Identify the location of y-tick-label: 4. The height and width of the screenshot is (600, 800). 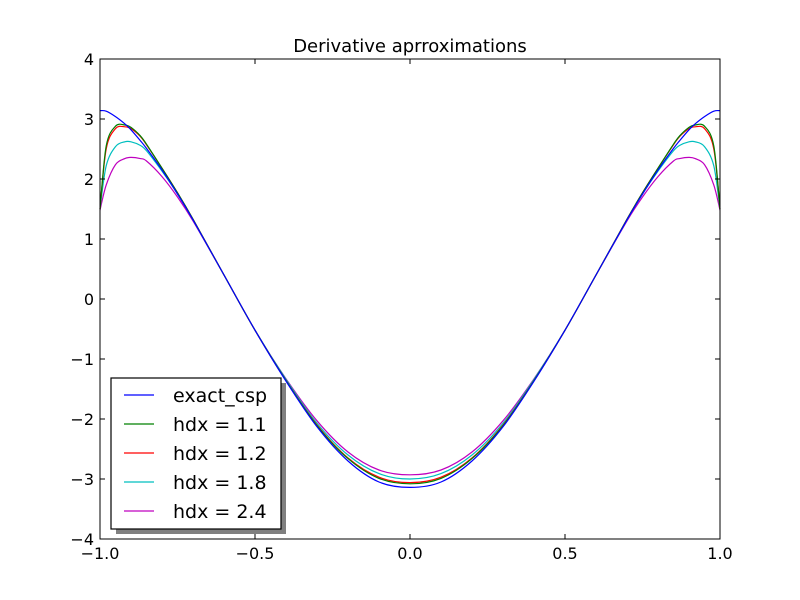
(89, 59).